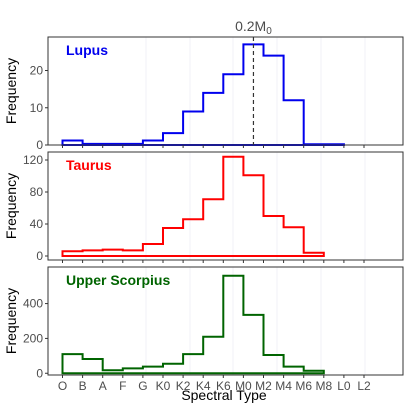 The width and height of the screenshot is (407, 407). What do you see at coordinates (37, 224) in the screenshot?
I see `y-tick-label: 40` at bounding box center [37, 224].